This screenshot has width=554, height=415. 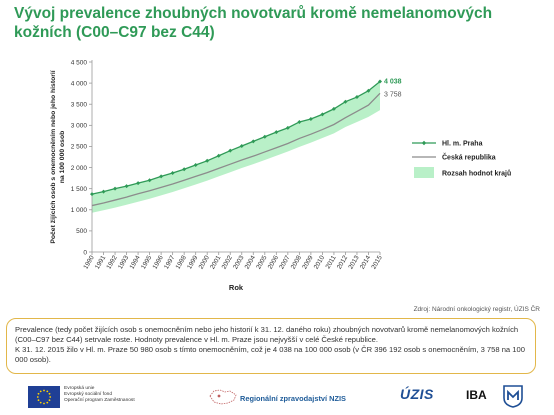 I want to click on end-label-cr: 3 758, so click(x=393, y=94).